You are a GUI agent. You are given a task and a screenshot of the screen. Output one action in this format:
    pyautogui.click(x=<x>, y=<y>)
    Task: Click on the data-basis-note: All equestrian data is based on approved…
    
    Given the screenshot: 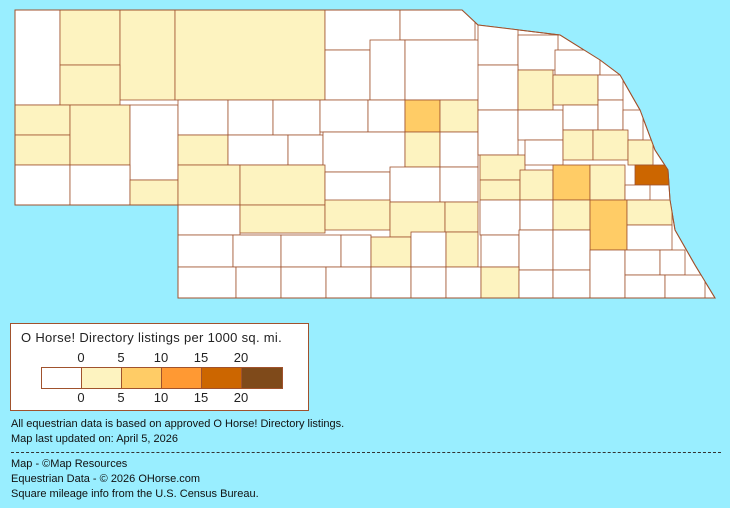 What is the action you would take?
    pyautogui.click(x=178, y=424)
    